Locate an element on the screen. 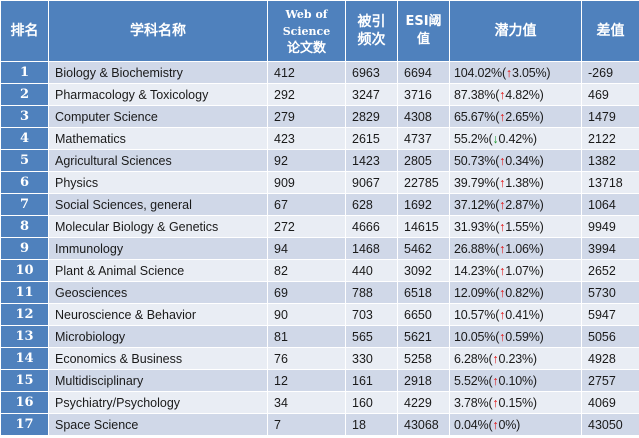 This screenshot has height=438, width=639. citations-cell: 1468 is located at coordinates (371, 248).